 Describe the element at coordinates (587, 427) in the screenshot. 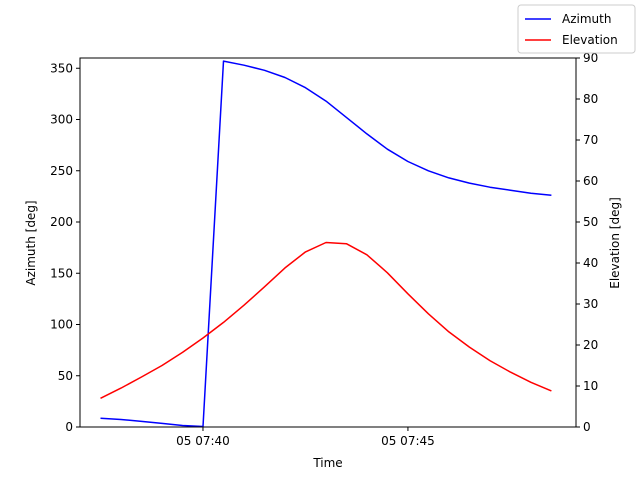

I see `right-y-tick-label: 0` at that location.